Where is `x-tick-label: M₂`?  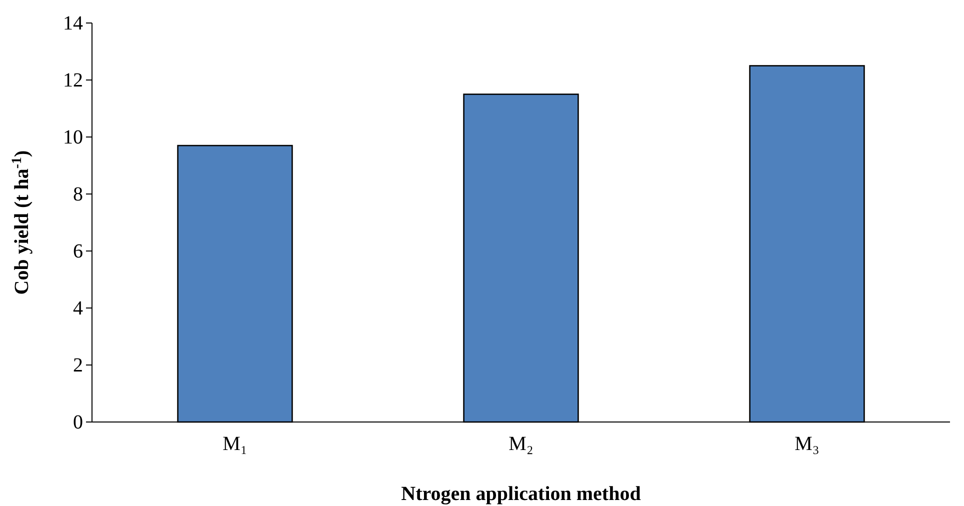 x-tick-label: M₂ is located at coordinates (521, 444).